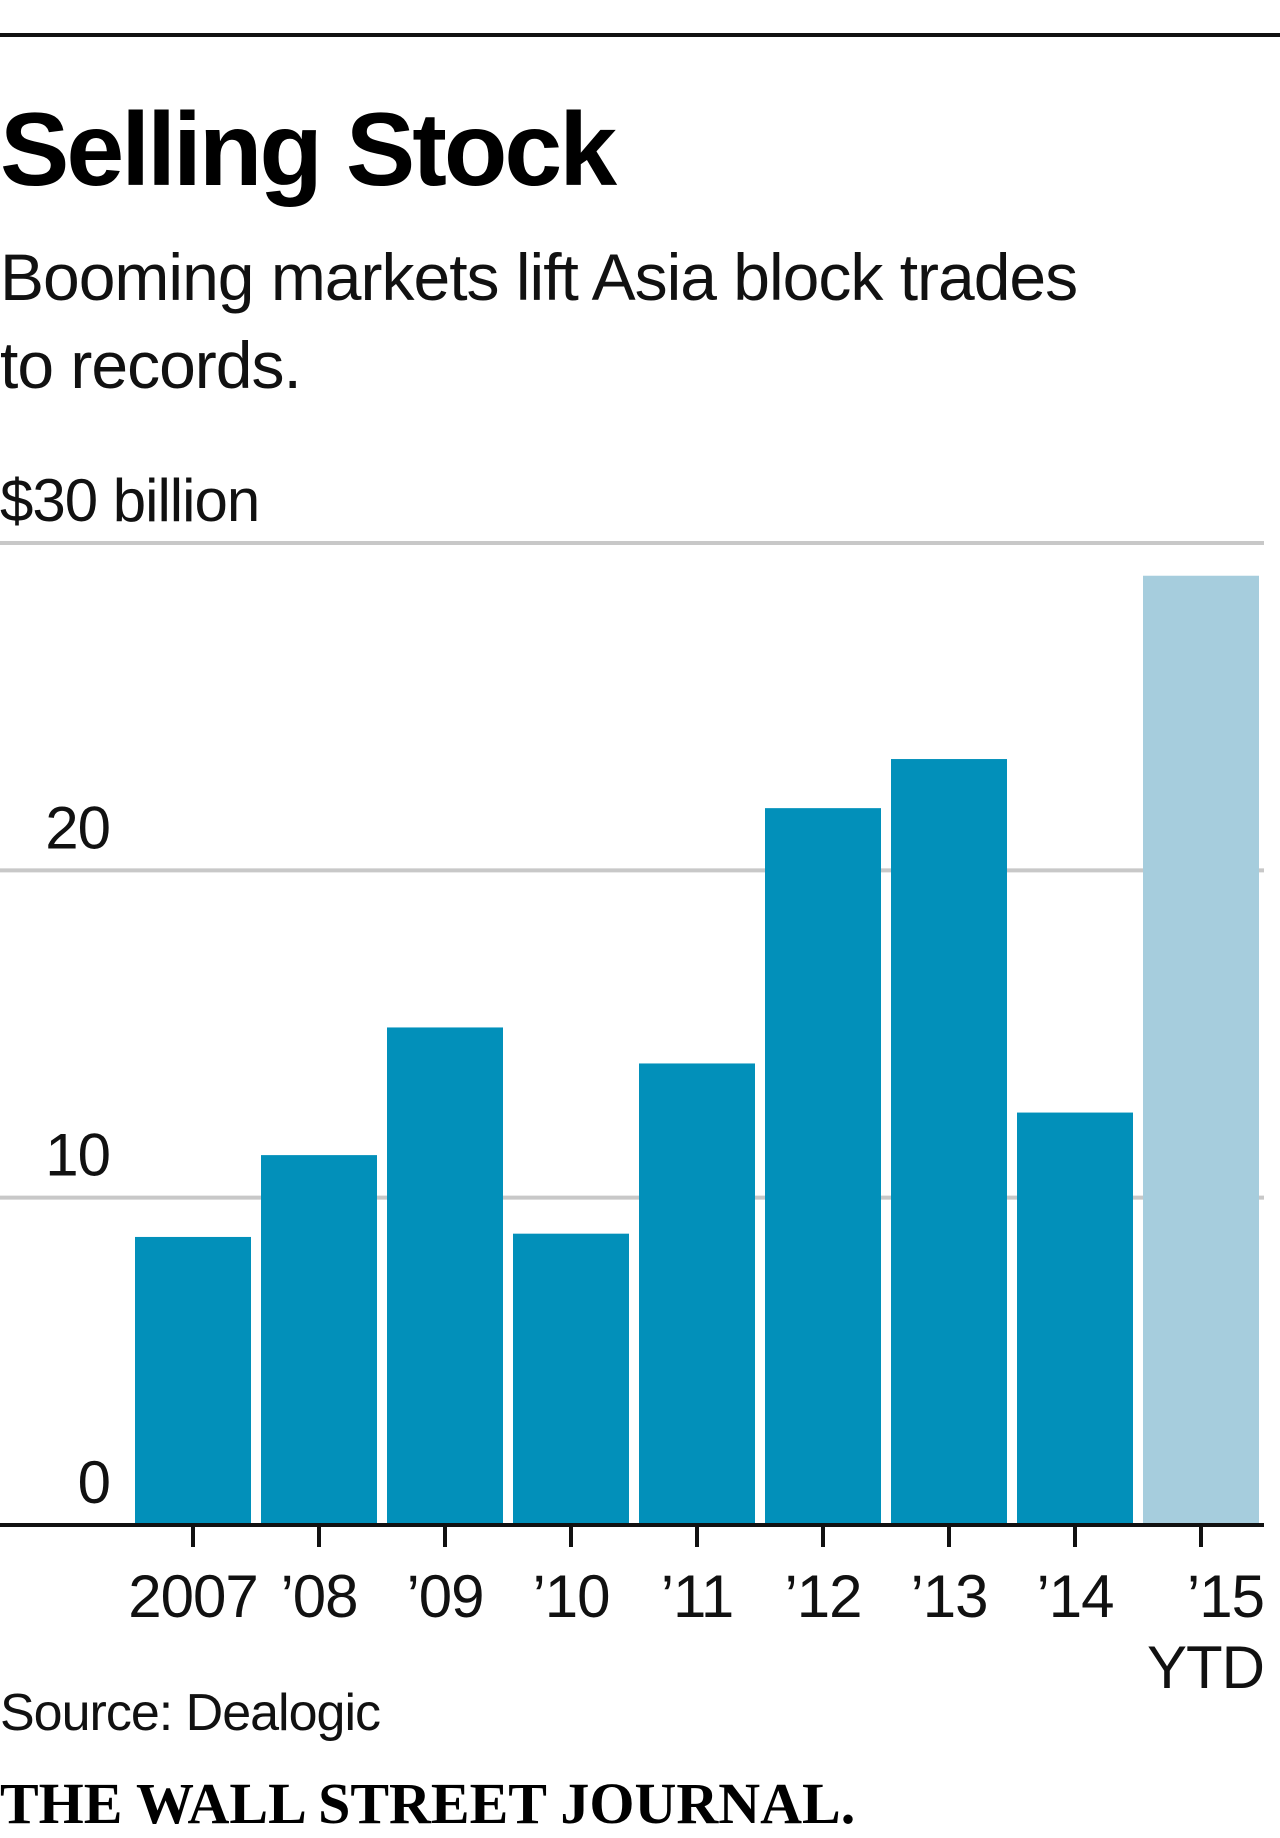 The height and width of the screenshot is (1838, 1280). What do you see at coordinates (948, 1596) in the screenshot?
I see `x-tick-label: ’13` at bounding box center [948, 1596].